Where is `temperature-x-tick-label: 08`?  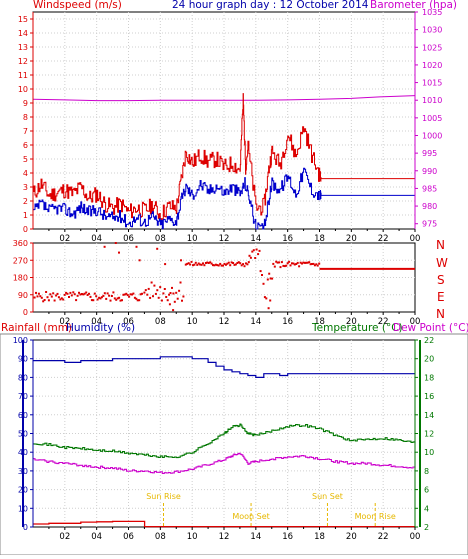
temperature-x-tick-label: 08 is located at coordinates (160, 537).